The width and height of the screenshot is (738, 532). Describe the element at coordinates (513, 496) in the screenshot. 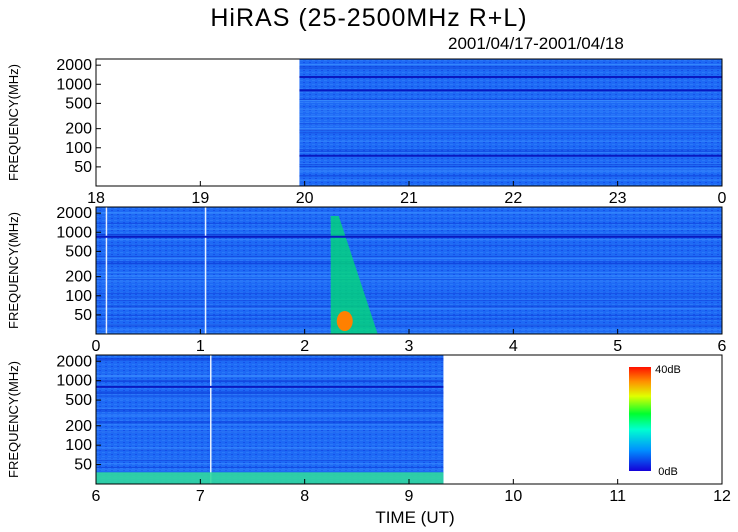

I see `x-tick-label: 10` at that location.